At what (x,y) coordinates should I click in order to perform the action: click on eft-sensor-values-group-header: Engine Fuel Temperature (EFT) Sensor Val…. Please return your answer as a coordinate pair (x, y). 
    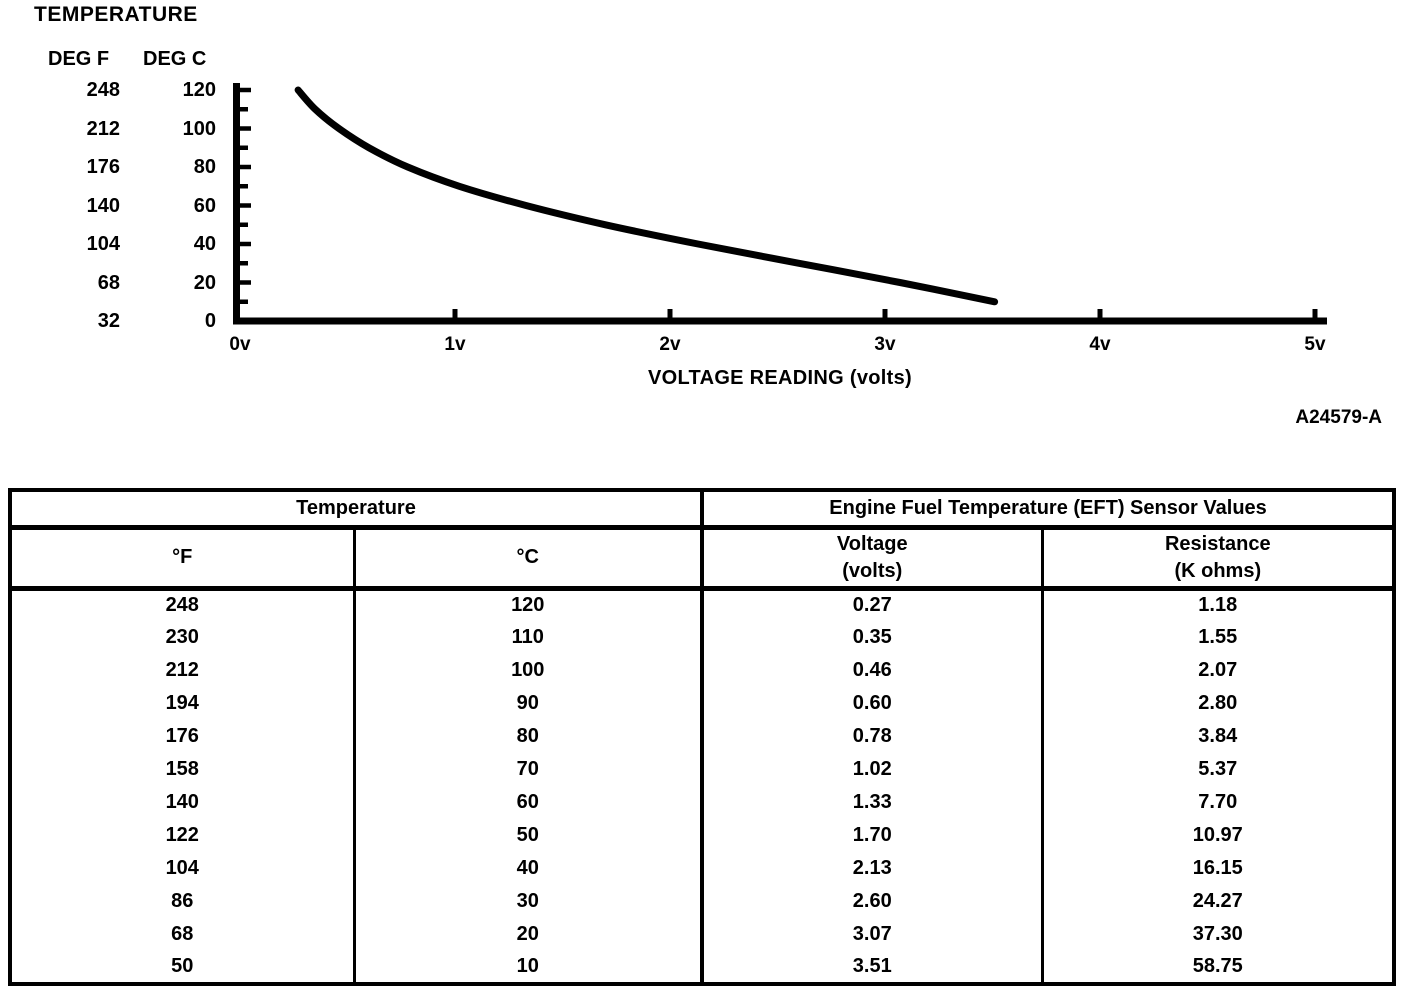
    Looking at the image, I should click on (1047, 510).